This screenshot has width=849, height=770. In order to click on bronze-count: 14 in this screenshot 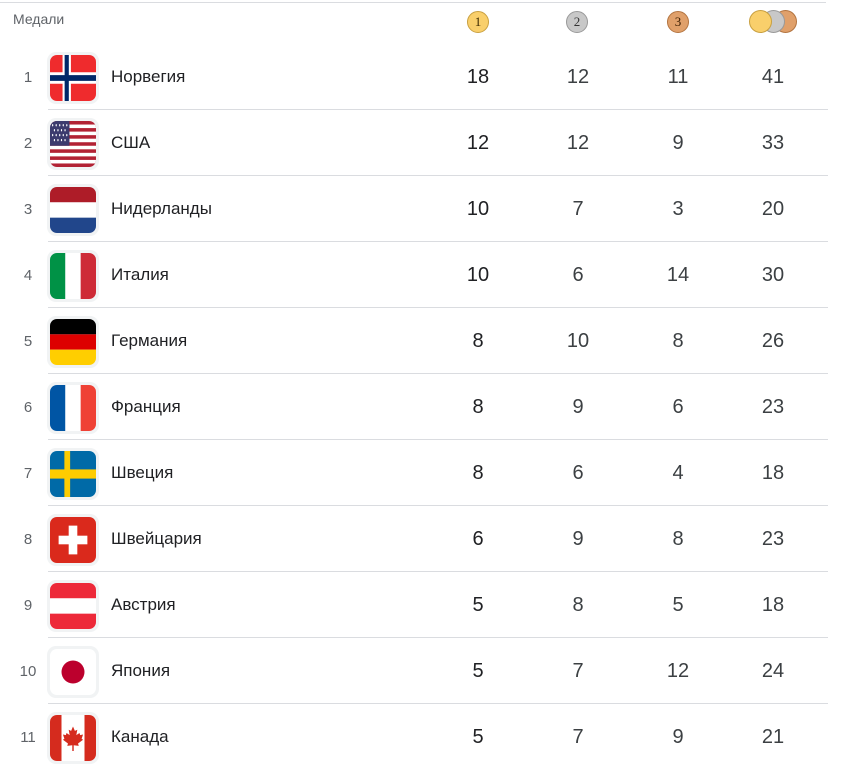, I will do `click(678, 274)`.